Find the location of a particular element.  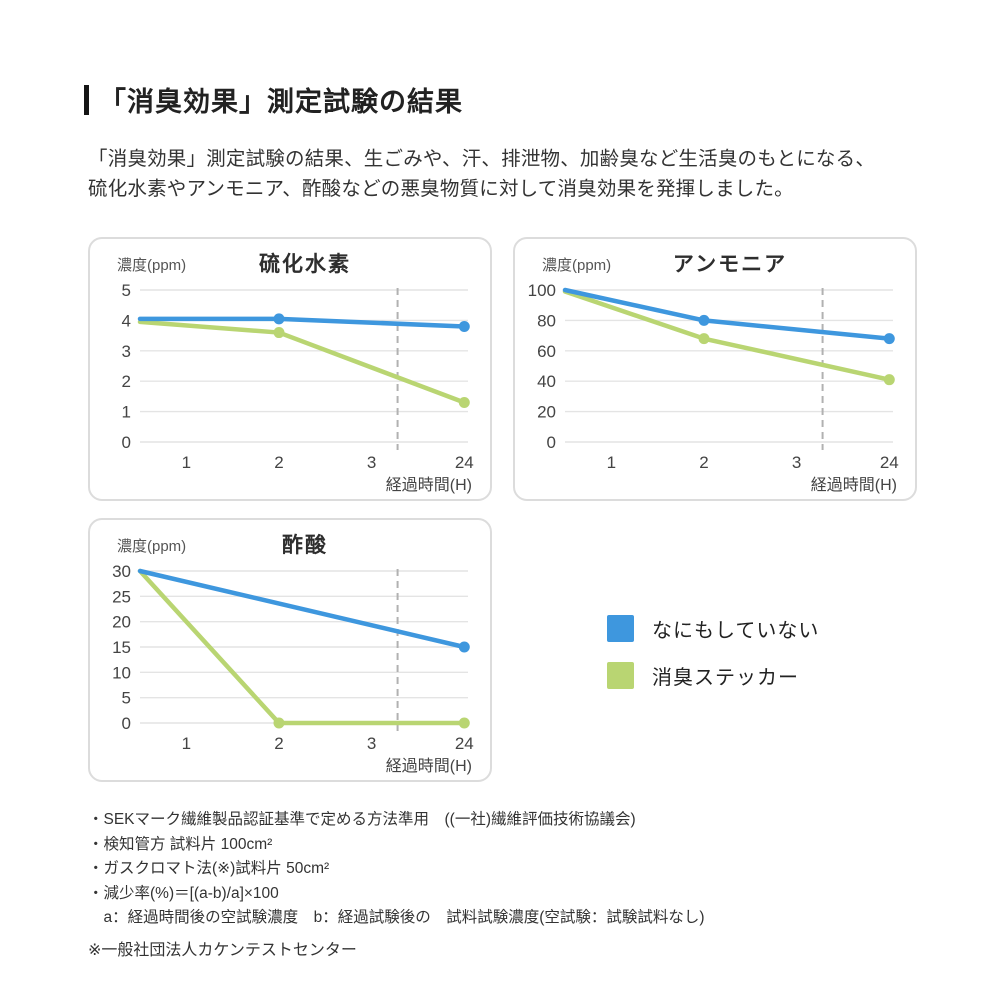

line-chart-hydrogen-sulfide: 0 1 2 3 4 5 1 2 3 24 経過時間(H) is located at coordinates (298, 387).